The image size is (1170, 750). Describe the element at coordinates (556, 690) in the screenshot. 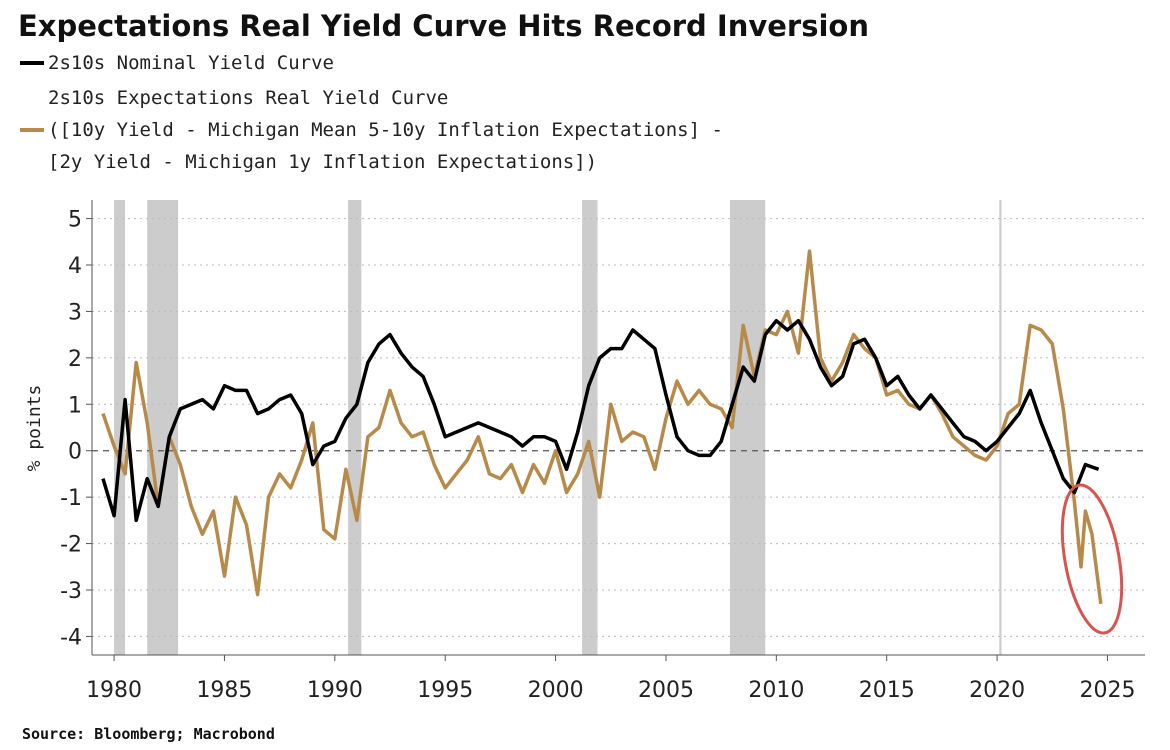

I see `x-tick-label: 2000` at that location.